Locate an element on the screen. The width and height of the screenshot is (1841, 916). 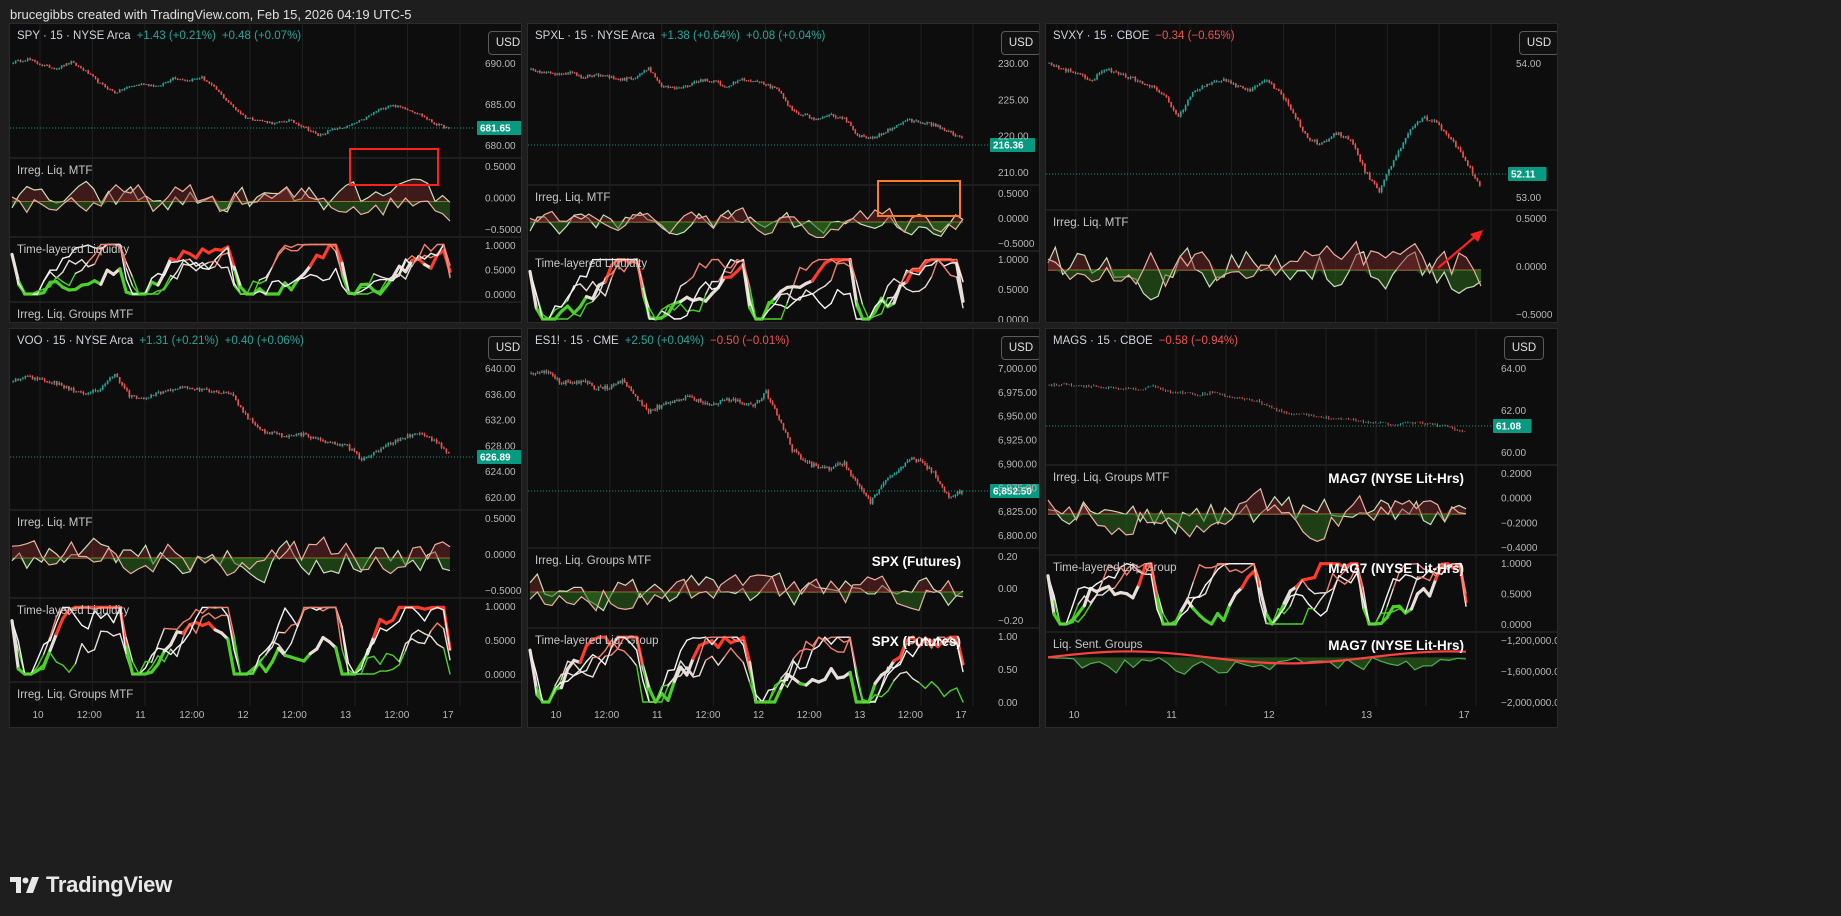
price-change: +1.43 (+0.21%) is located at coordinates (176, 36).